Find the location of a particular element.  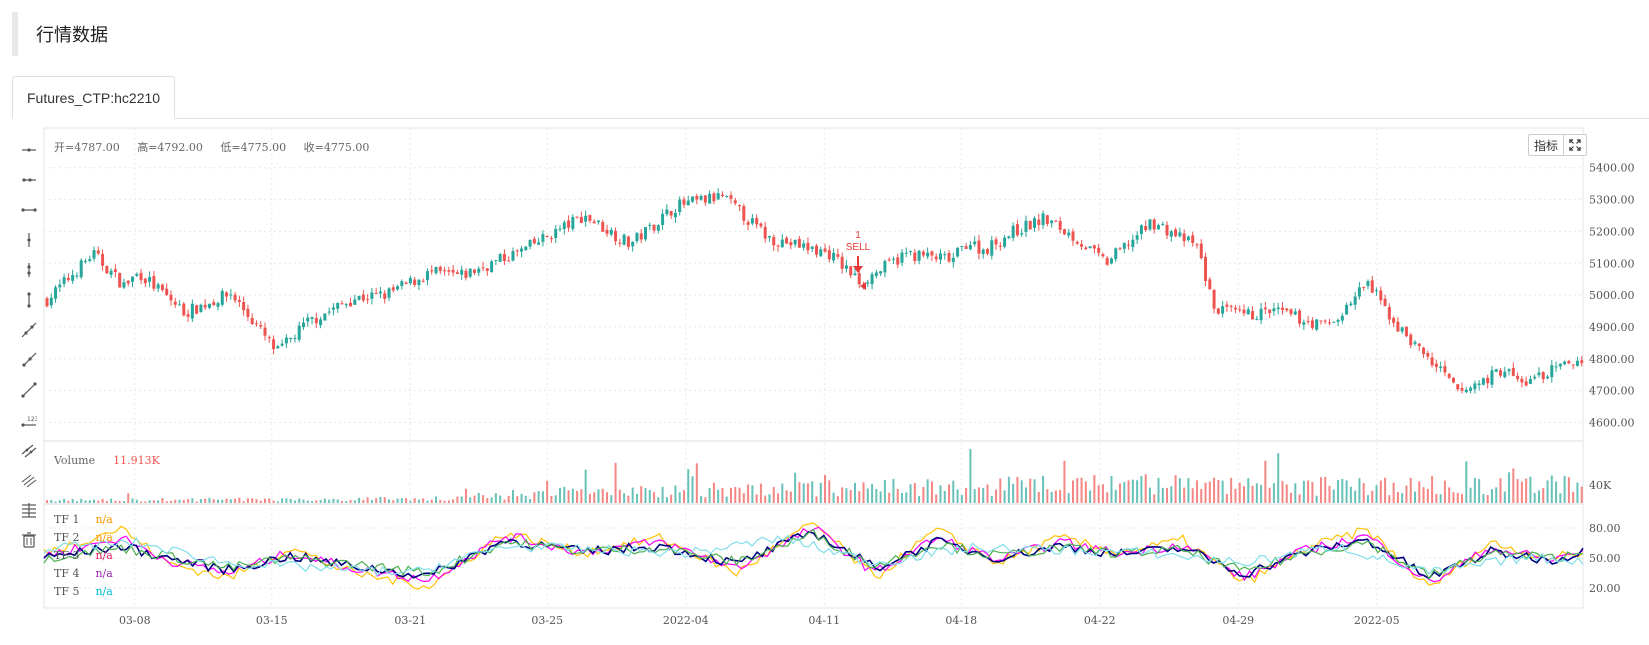

vertical-ray-icon is located at coordinates (29, 270).